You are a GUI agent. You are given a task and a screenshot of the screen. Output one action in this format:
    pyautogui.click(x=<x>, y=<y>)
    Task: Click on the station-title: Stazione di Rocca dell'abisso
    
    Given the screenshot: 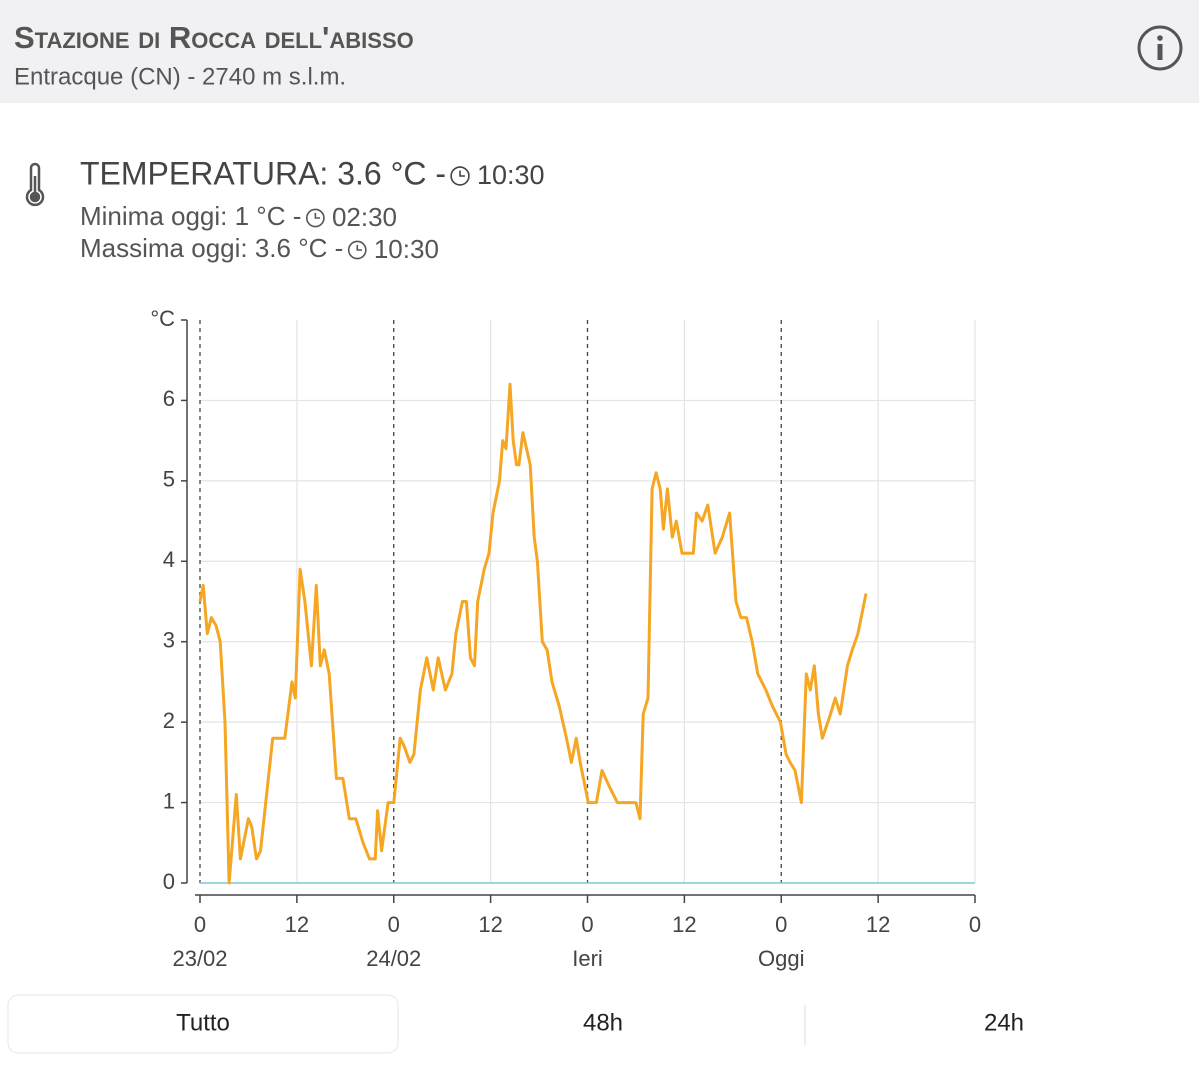 What is the action you would take?
    pyautogui.click(x=214, y=37)
    